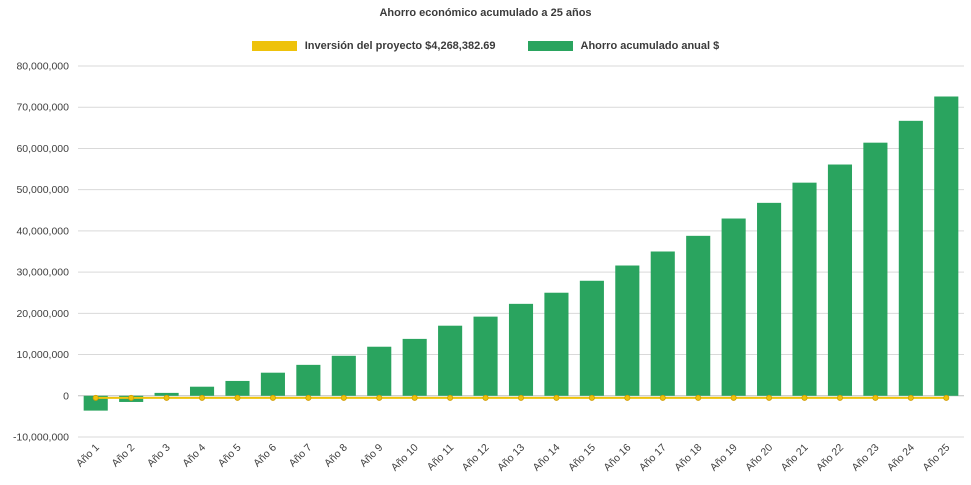 The height and width of the screenshot is (485, 971). What do you see at coordinates (441, 458) in the screenshot?
I see `x-axis-tick-label: Año 11` at bounding box center [441, 458].